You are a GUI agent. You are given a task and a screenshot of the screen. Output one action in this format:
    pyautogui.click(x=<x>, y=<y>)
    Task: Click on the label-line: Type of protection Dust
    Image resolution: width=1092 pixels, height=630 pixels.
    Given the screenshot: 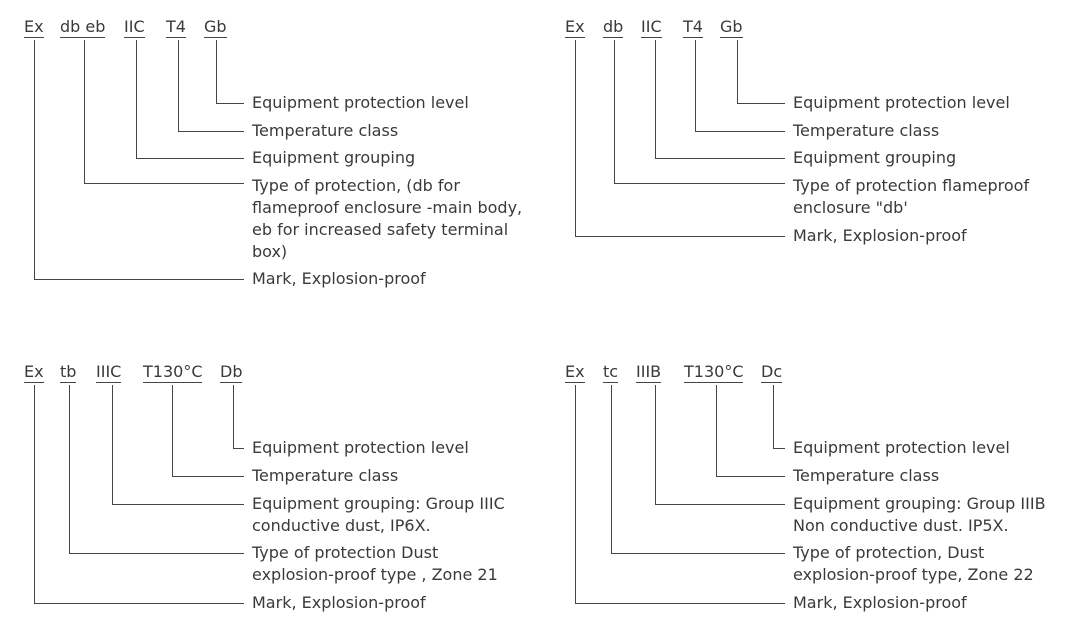 What is the action you would take?
    pyautogui.click(x=345, y=552)
    